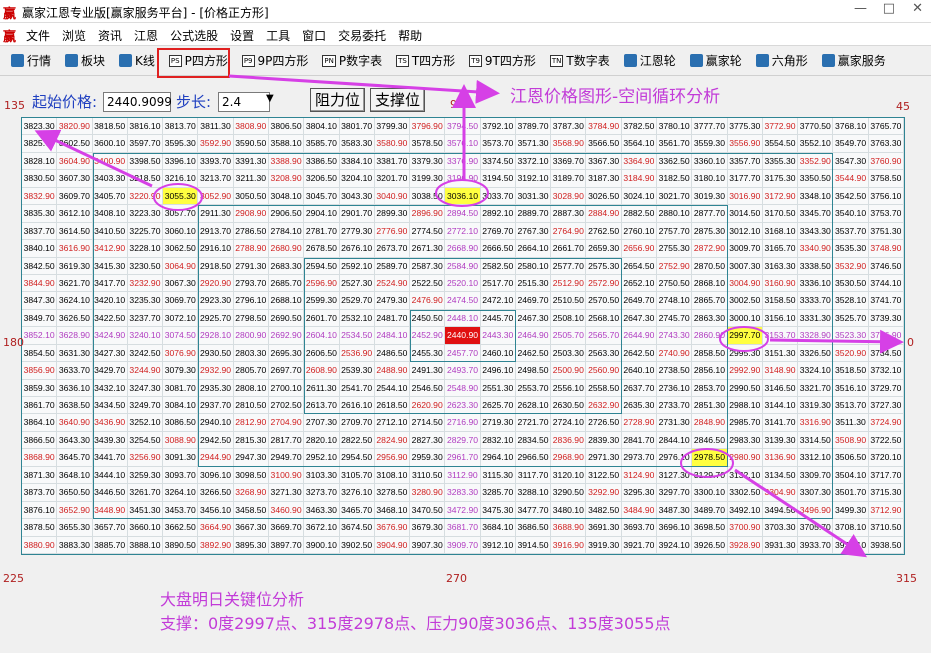 This screenshot has height=653, width=931. I want to click on toolbar-button: 板块, so click(85, 60).